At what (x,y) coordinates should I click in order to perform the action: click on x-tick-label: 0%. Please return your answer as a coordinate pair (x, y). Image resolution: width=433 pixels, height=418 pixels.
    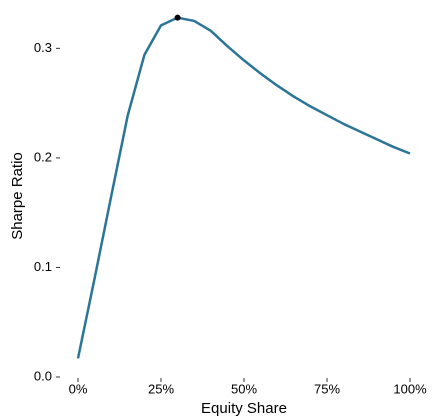
    Looking at the image, I should click on (78, 388).